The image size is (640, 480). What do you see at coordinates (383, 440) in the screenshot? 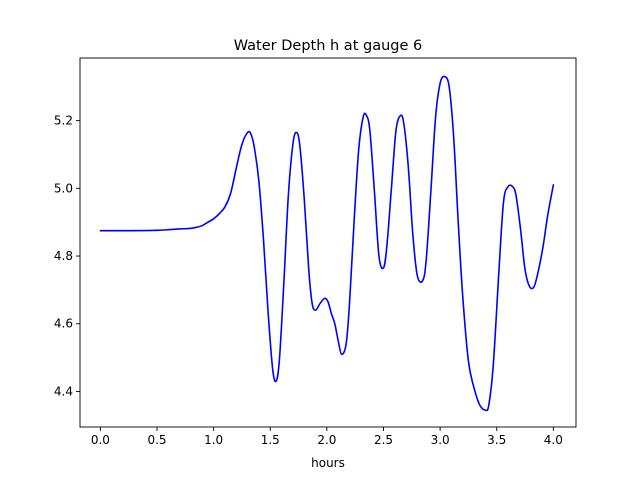
I see `x-tick-label: 2.5` at bounding box center [383, 440].